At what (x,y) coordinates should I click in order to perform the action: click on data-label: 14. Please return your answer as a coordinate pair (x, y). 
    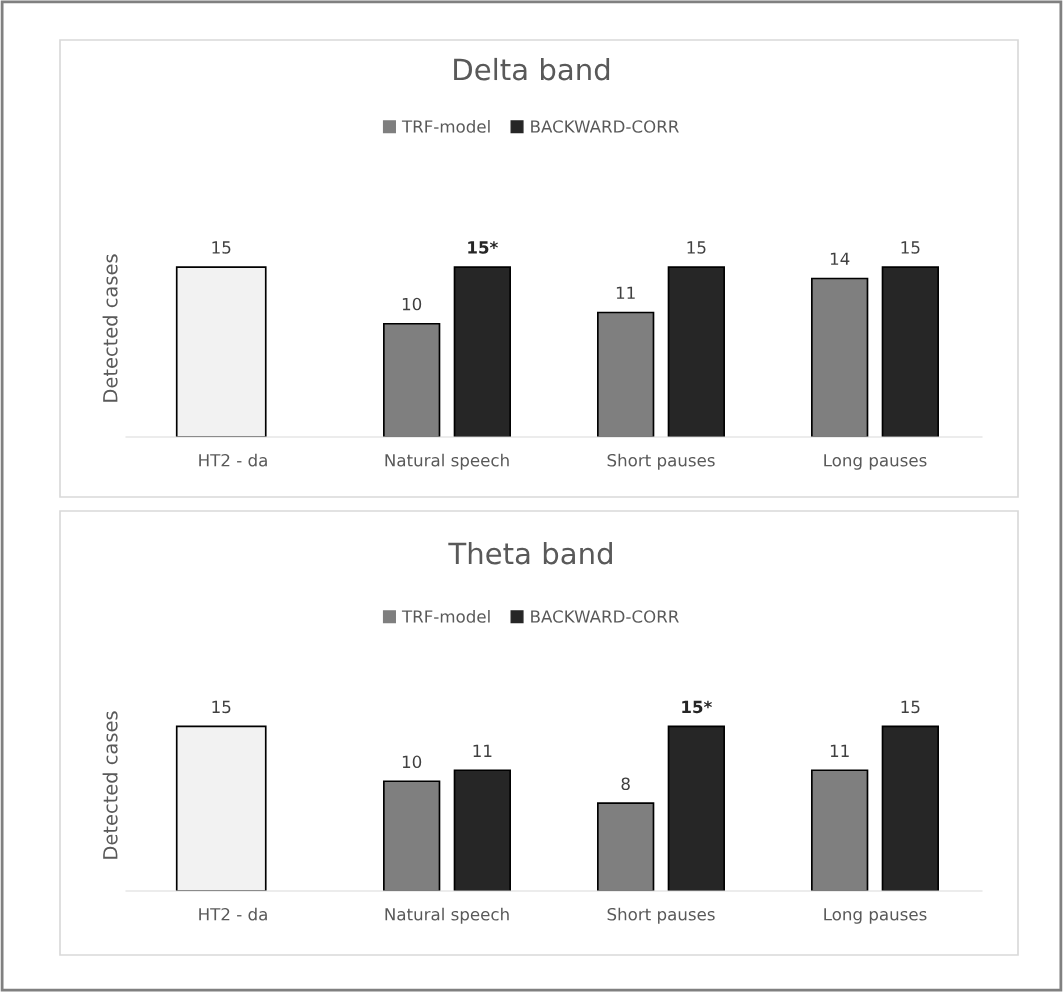
    Looking at the image, I should click on (840, 258).